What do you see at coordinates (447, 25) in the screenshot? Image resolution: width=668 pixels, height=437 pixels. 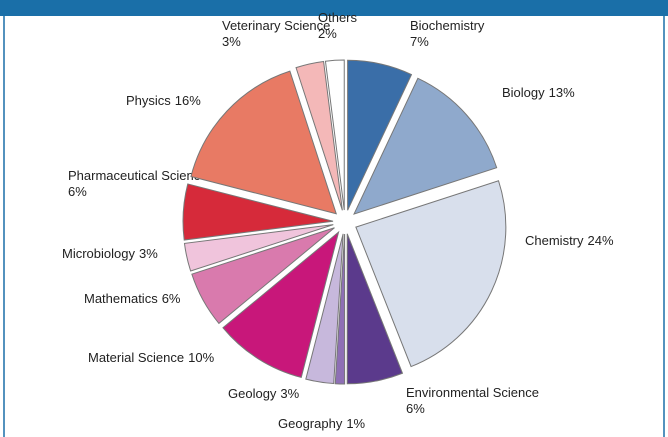 I see `slice-label-name: Biochemistry` at bounding box center [447, 25].